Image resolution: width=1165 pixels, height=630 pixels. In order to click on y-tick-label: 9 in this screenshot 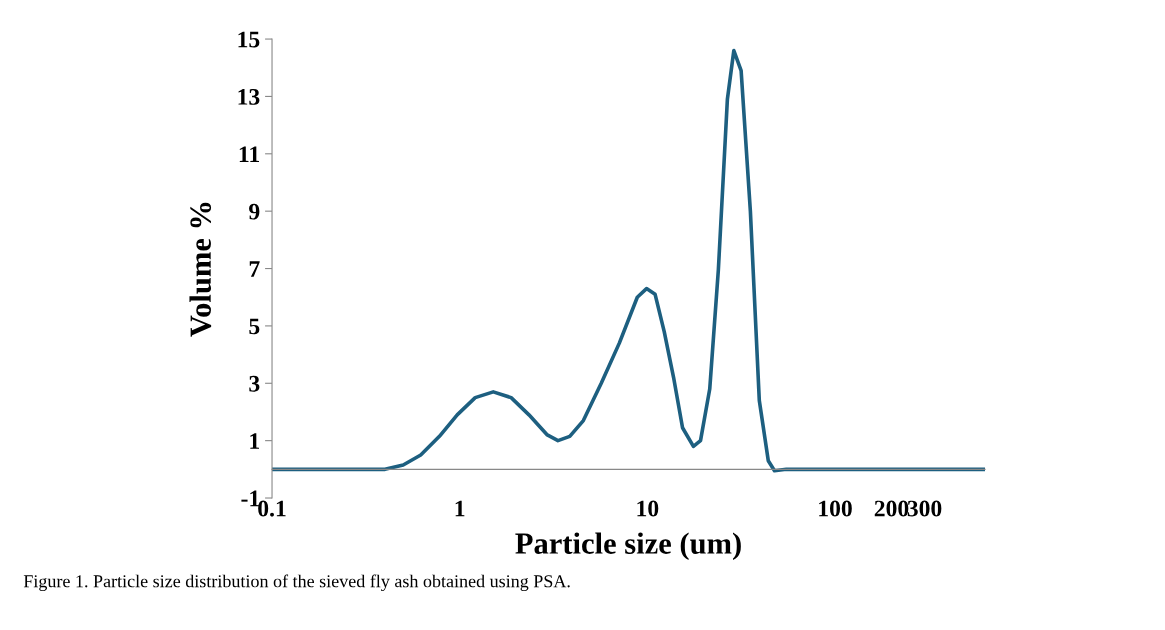, I will do `click(254, 211)`.